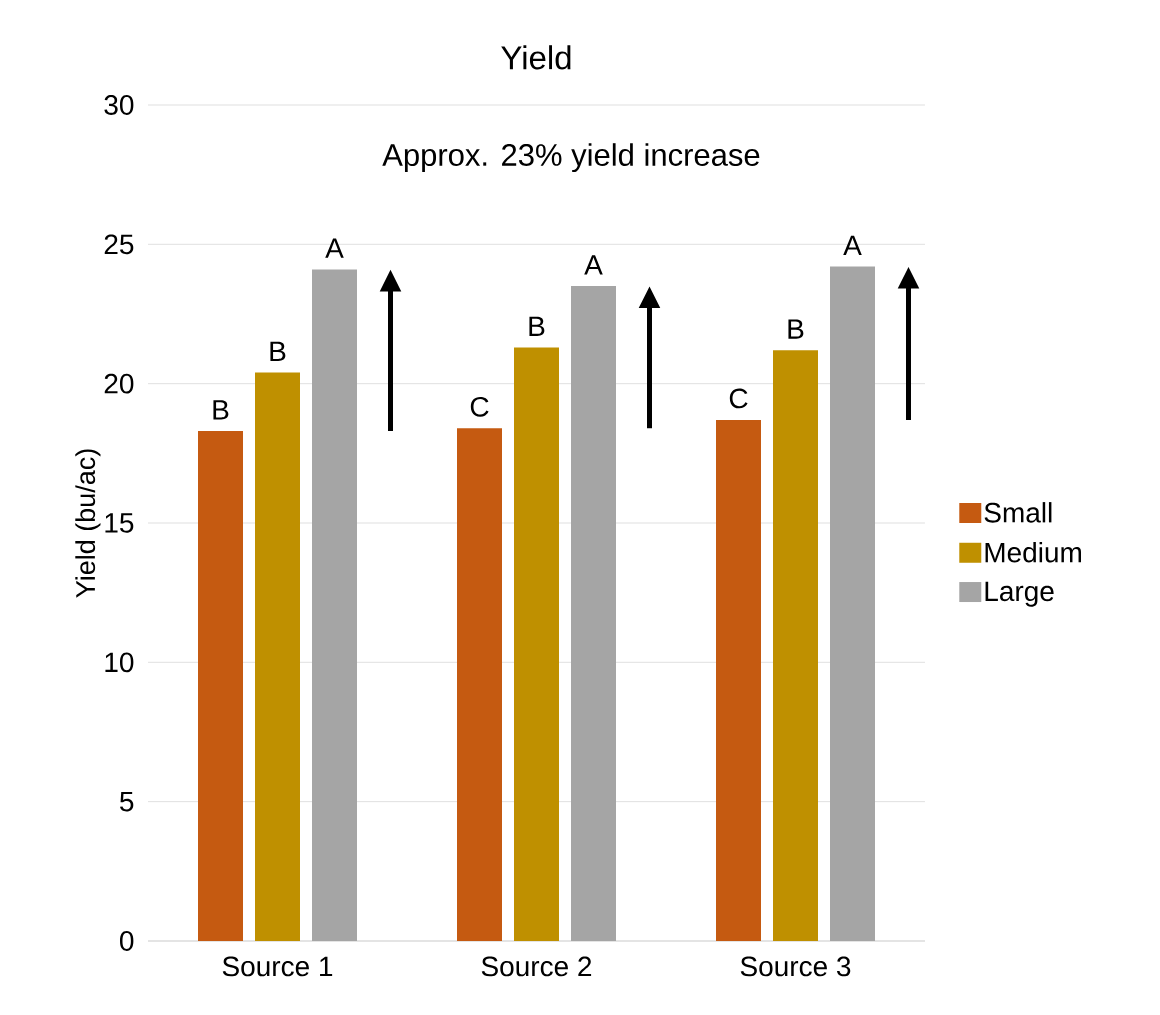  Describe the element at coordinates (795, 966) in the screenshot. I see `x-tick-label: Source 3` at that location.